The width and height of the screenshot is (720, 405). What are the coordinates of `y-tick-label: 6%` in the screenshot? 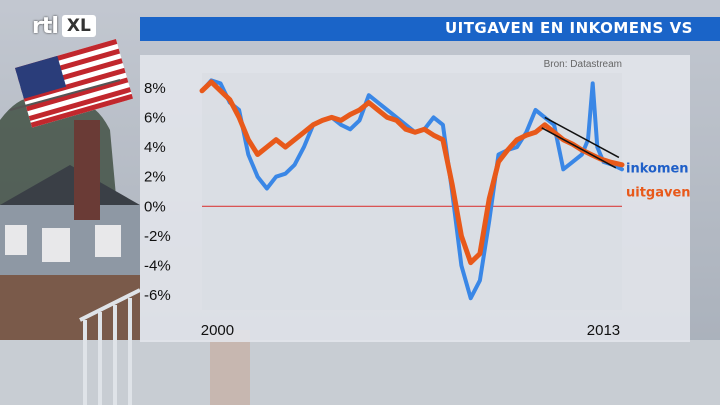 It's located at (155, 117).